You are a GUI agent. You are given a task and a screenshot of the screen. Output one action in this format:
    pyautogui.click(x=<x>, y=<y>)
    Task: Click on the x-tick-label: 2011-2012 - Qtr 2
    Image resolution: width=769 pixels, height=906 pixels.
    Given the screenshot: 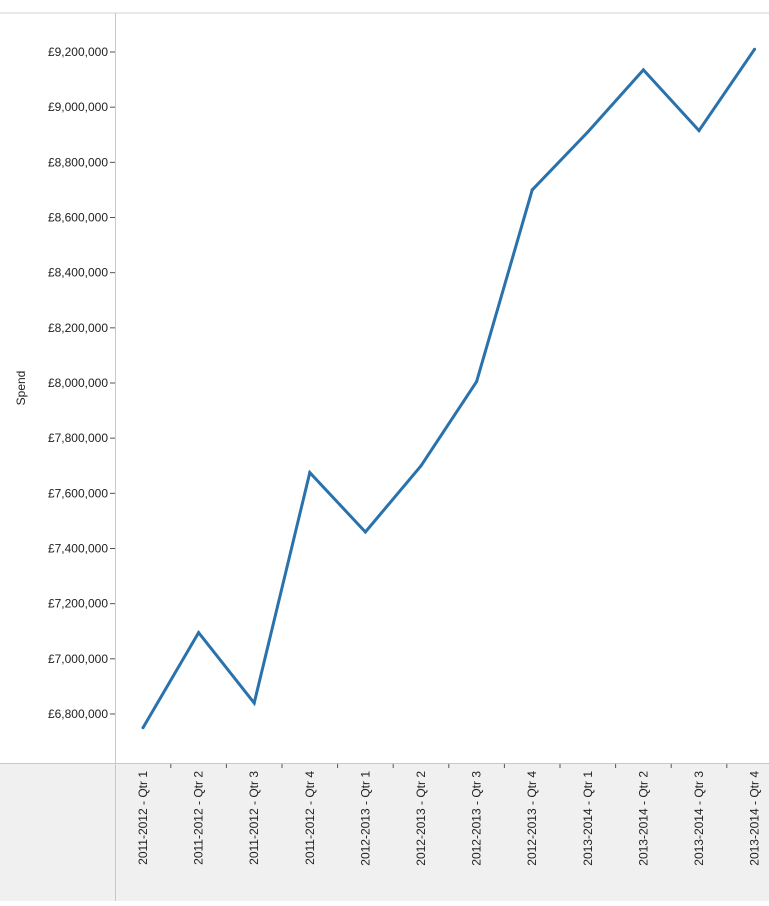 What is the action you would take?
    pyautogui.click(x=199, y=818)
    